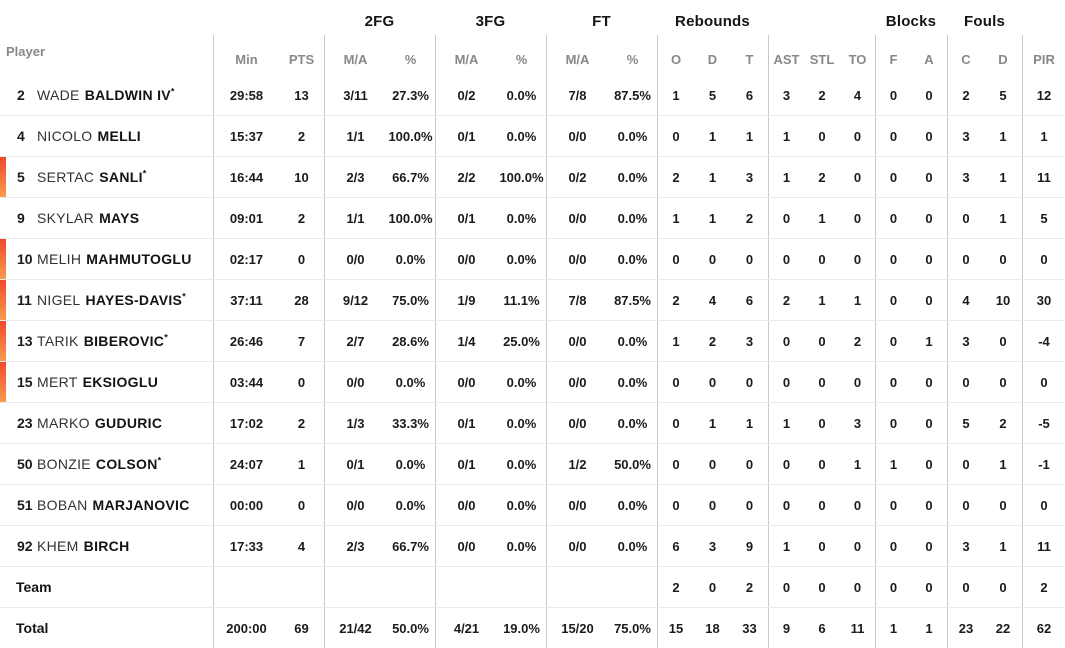 This screenshot has width=1065, height=648. What do you see at coordinates (63, 423) in the screenshot?
I see `player-first-name: MARKO` at bounding box center [63, 423].